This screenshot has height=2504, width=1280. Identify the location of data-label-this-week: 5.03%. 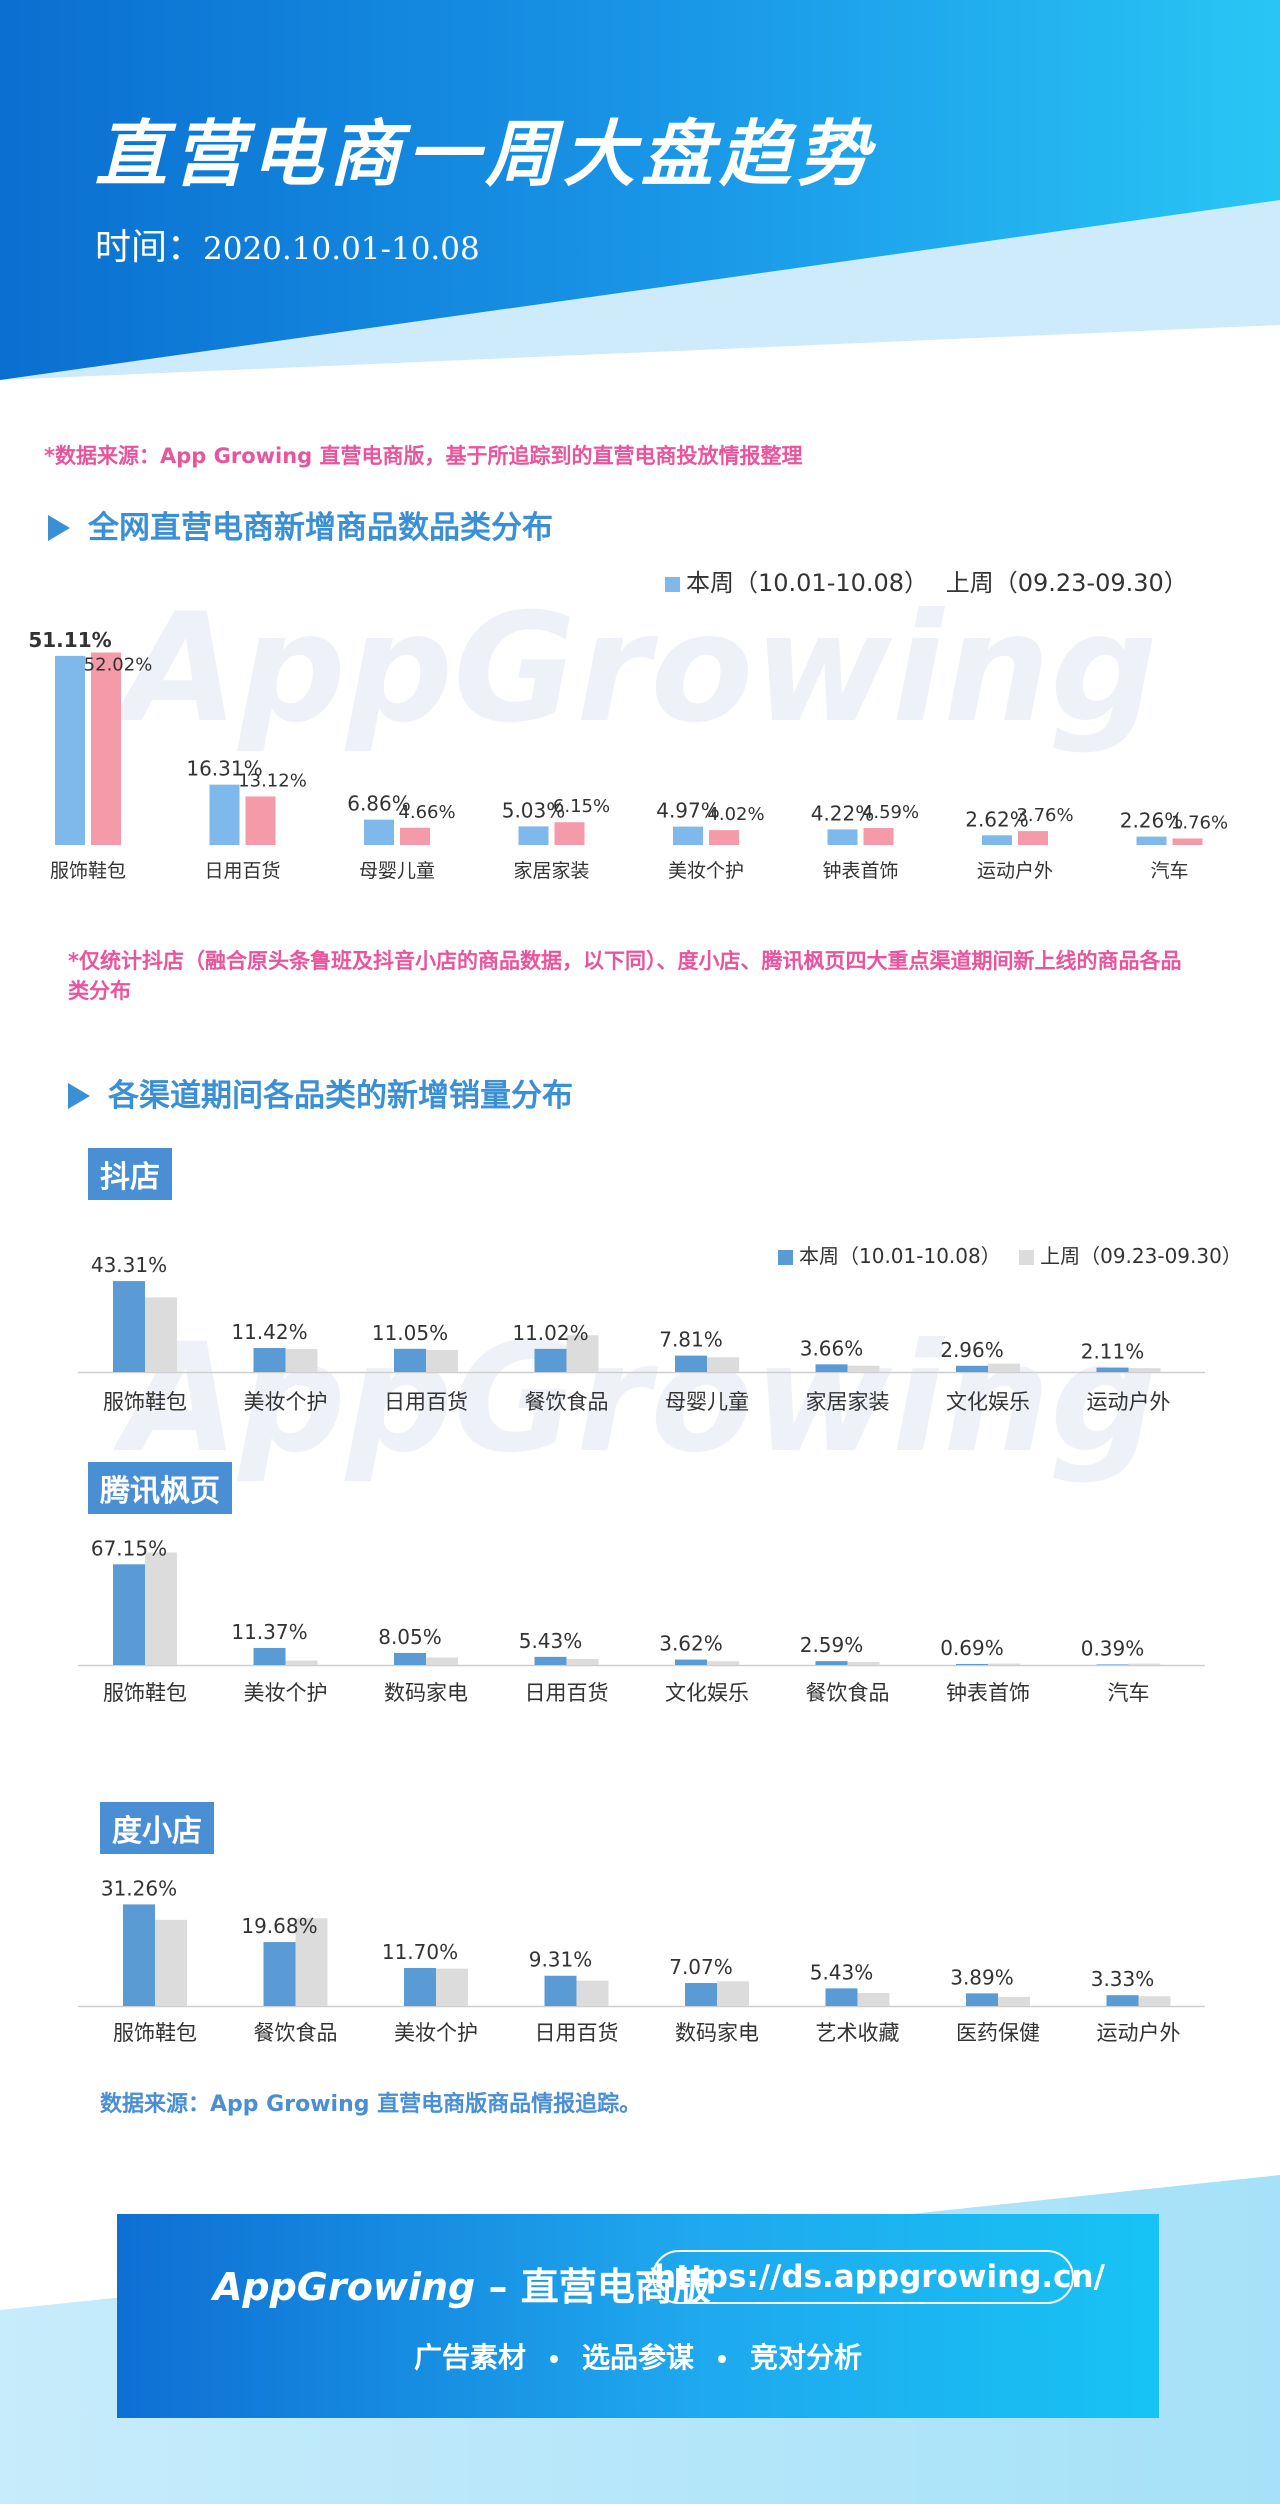
(534, 810).